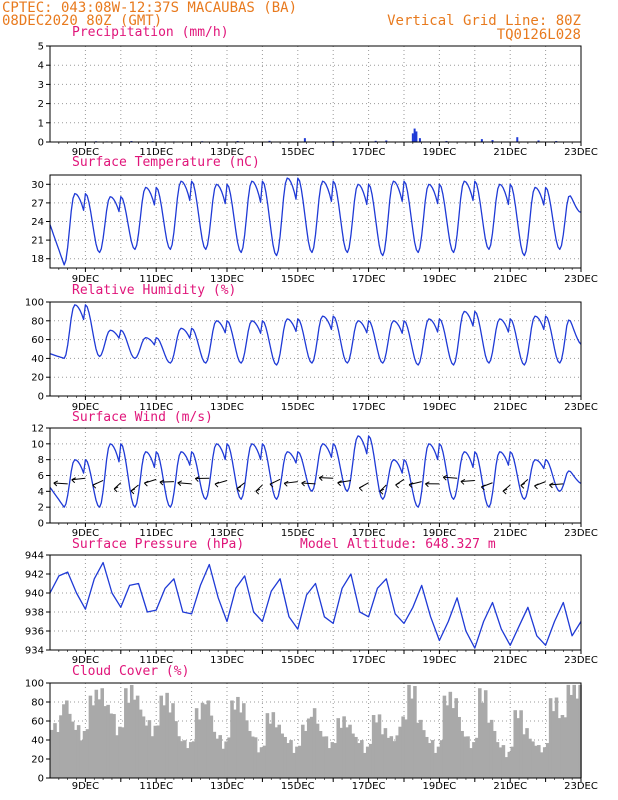 The width and height of the screenshot is (618, 800). What do you see at coordinates (298, 660) in the screenshot?
I see `x-tick-label: 15DEC` at bounding box center [298, 660].